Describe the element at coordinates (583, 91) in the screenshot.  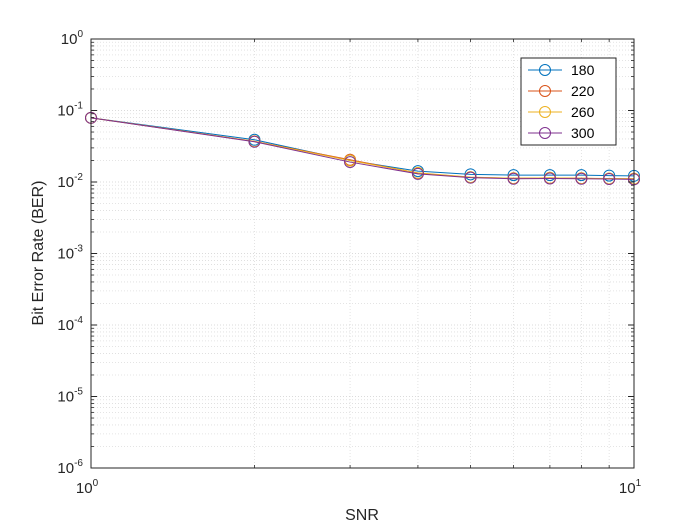
I see `legend-label-220: 220` at that location.